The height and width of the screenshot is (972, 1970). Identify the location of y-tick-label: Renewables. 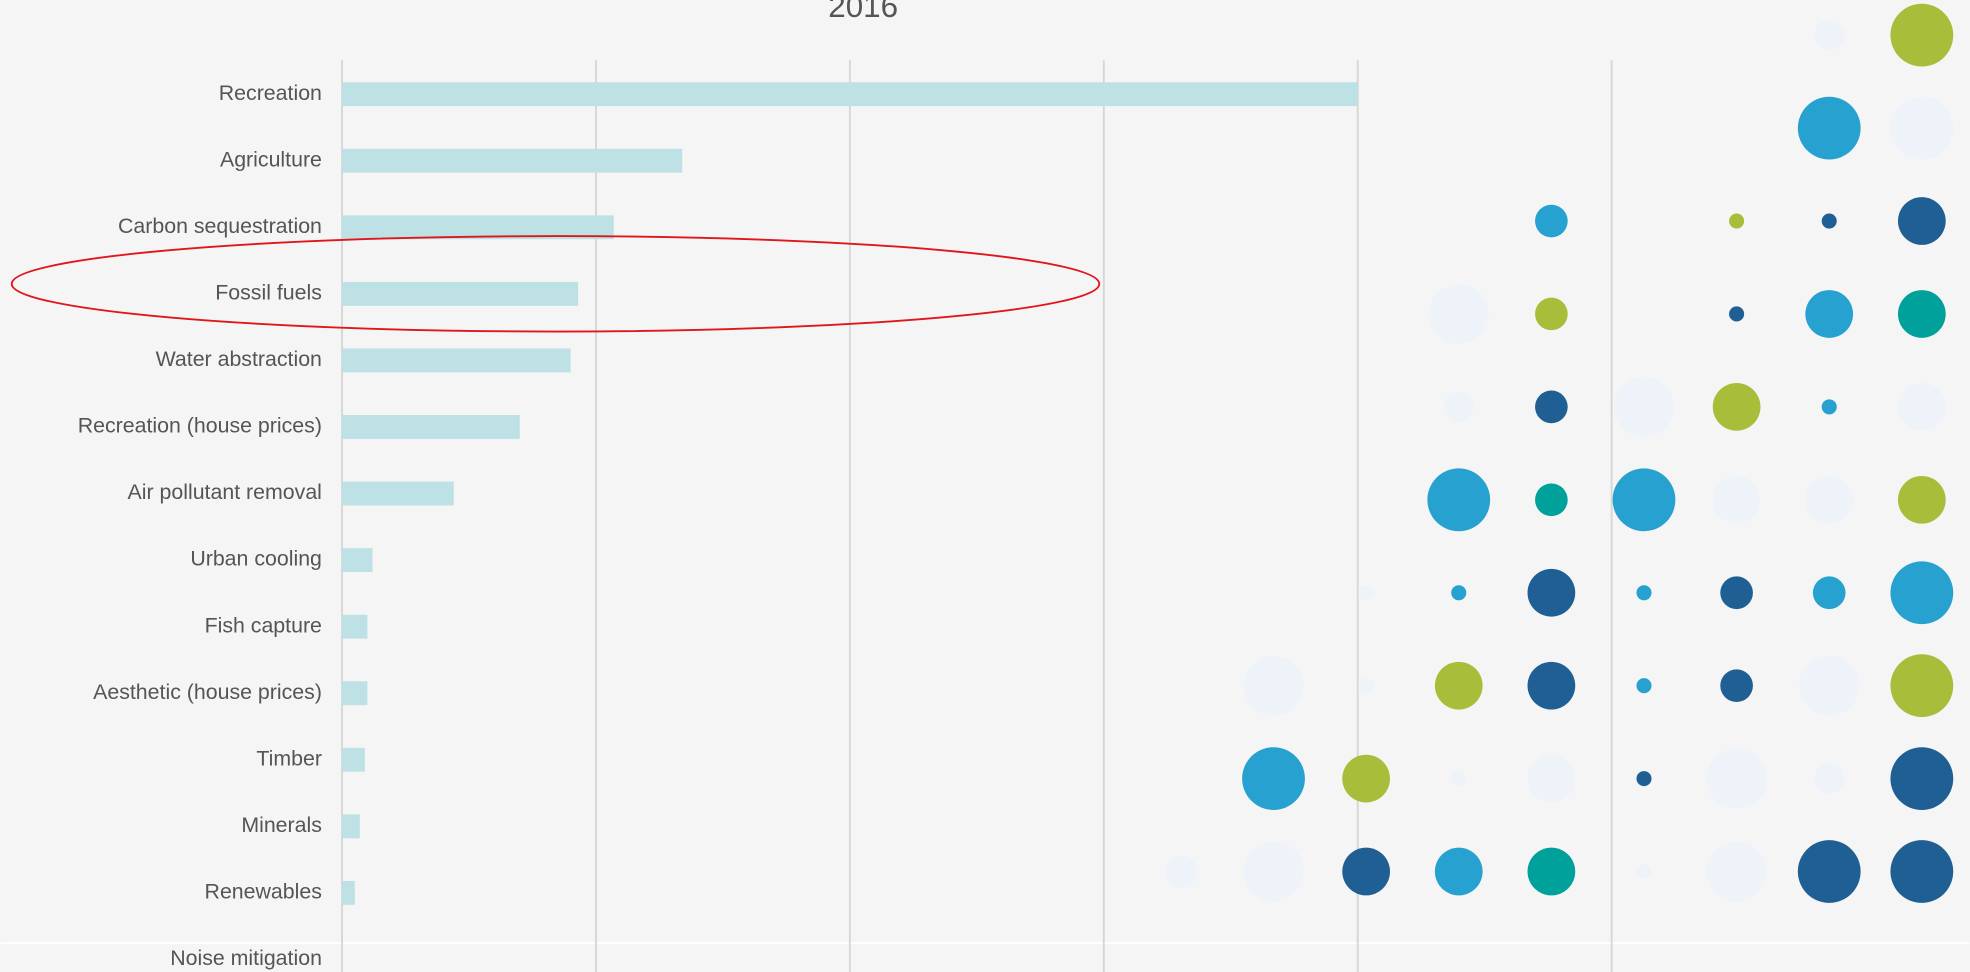
(263, 892).